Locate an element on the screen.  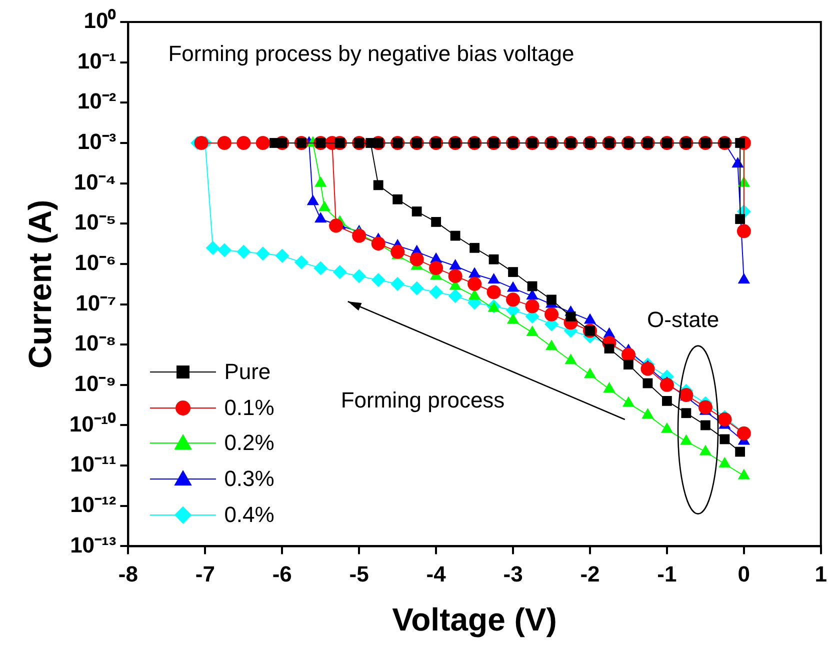
y-tick-label: 10⁻⁹ is located at coordinates (95, 383).